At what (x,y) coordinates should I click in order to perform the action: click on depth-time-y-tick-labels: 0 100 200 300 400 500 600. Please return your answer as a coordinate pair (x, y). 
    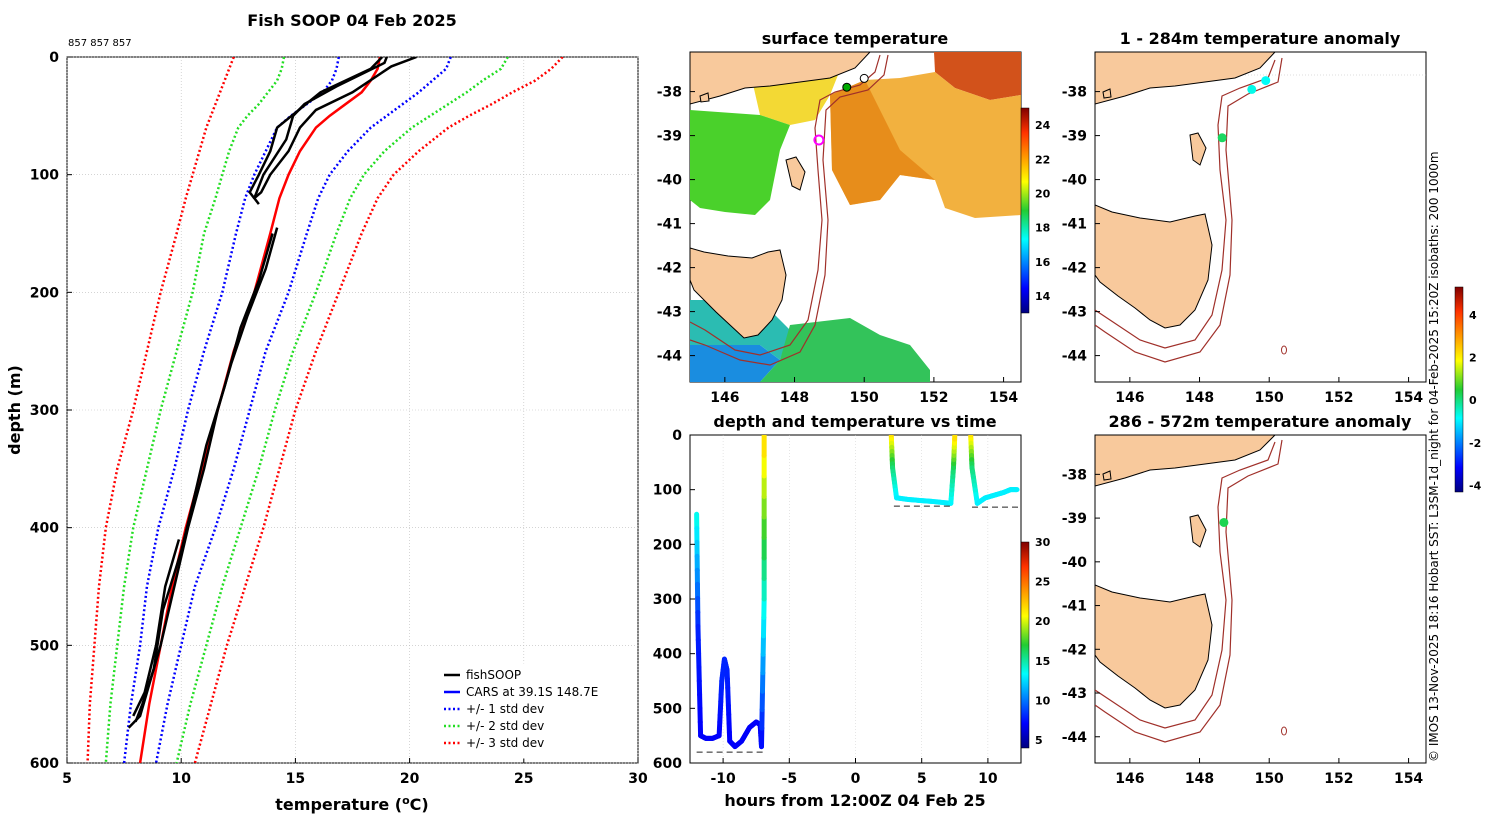
    Looking at the image, I should click on (674, 600).